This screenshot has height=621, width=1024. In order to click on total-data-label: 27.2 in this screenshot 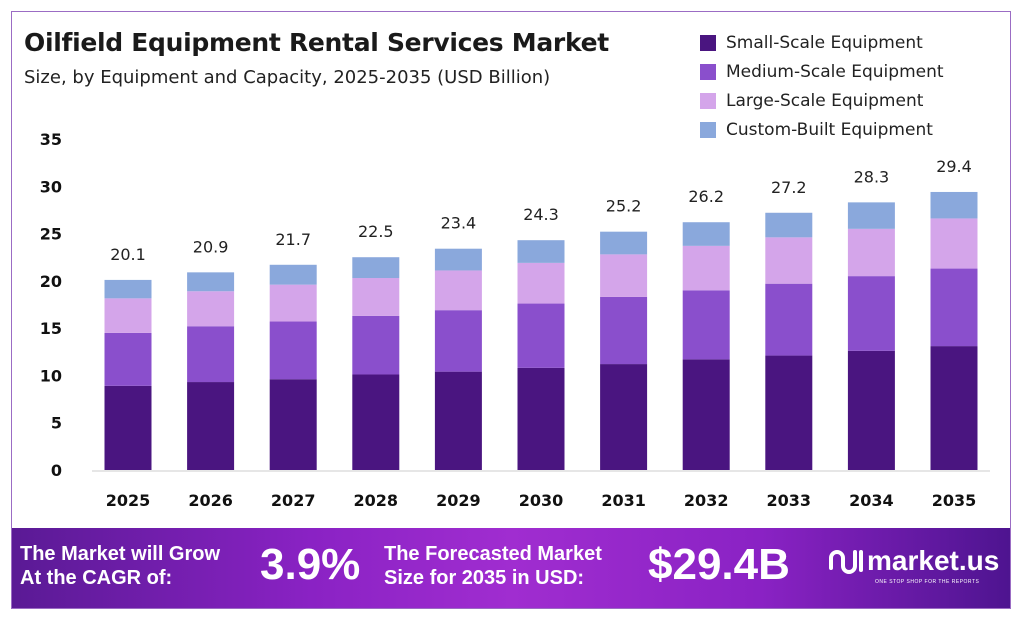, I will do `click(789, 187)`.